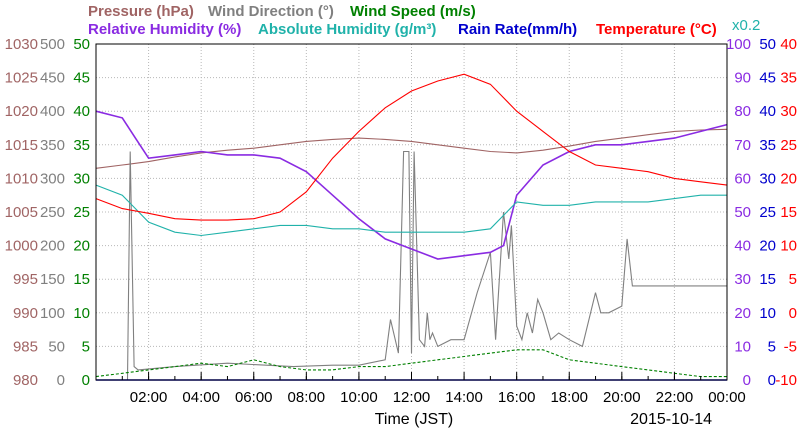 This screenshot has height=434, width=800. Describe the element at coordinates (52, 246) in the screenshot. I see `y-tick-label-axis1: 200` at that location.